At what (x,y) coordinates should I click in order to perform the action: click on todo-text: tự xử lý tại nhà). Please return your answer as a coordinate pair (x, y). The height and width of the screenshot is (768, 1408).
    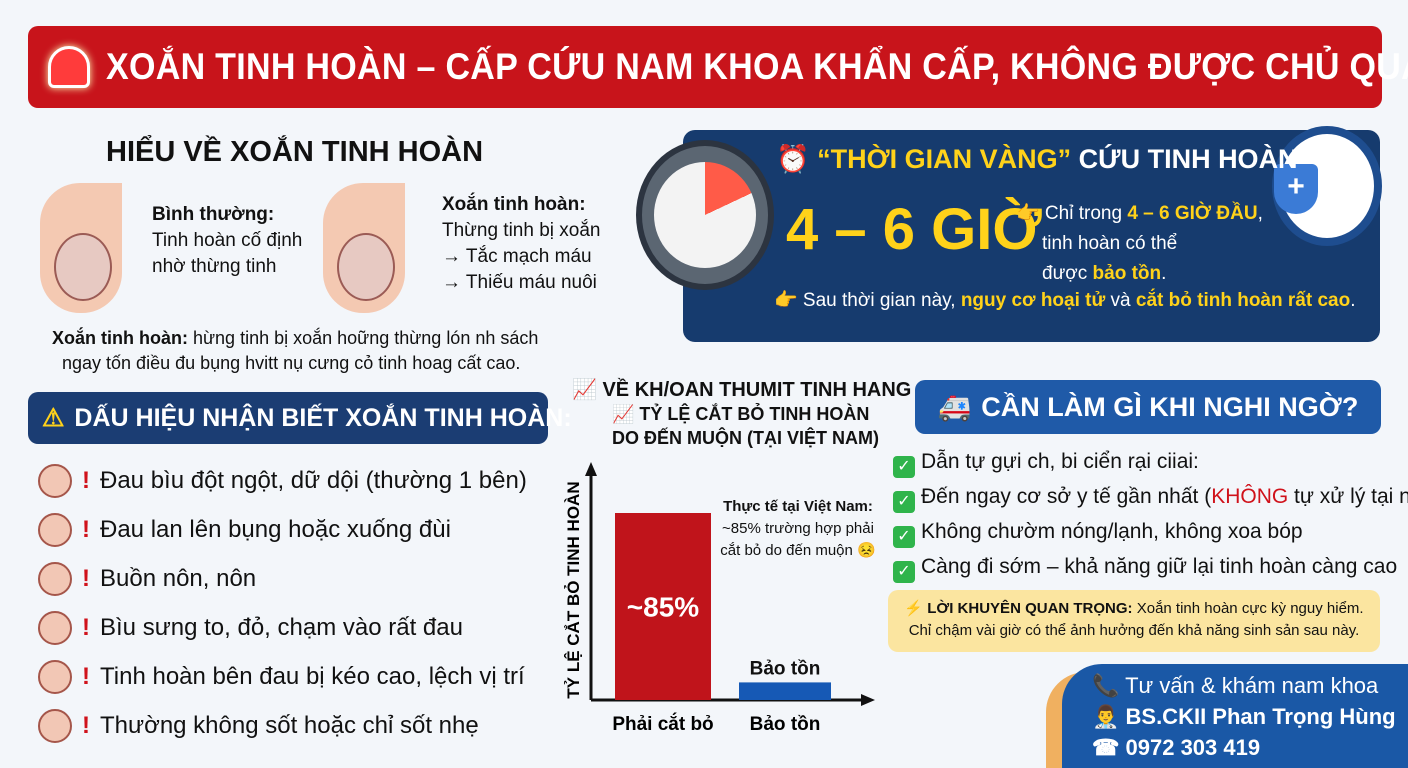
    Looking at the image, I should click on (1351, 496).